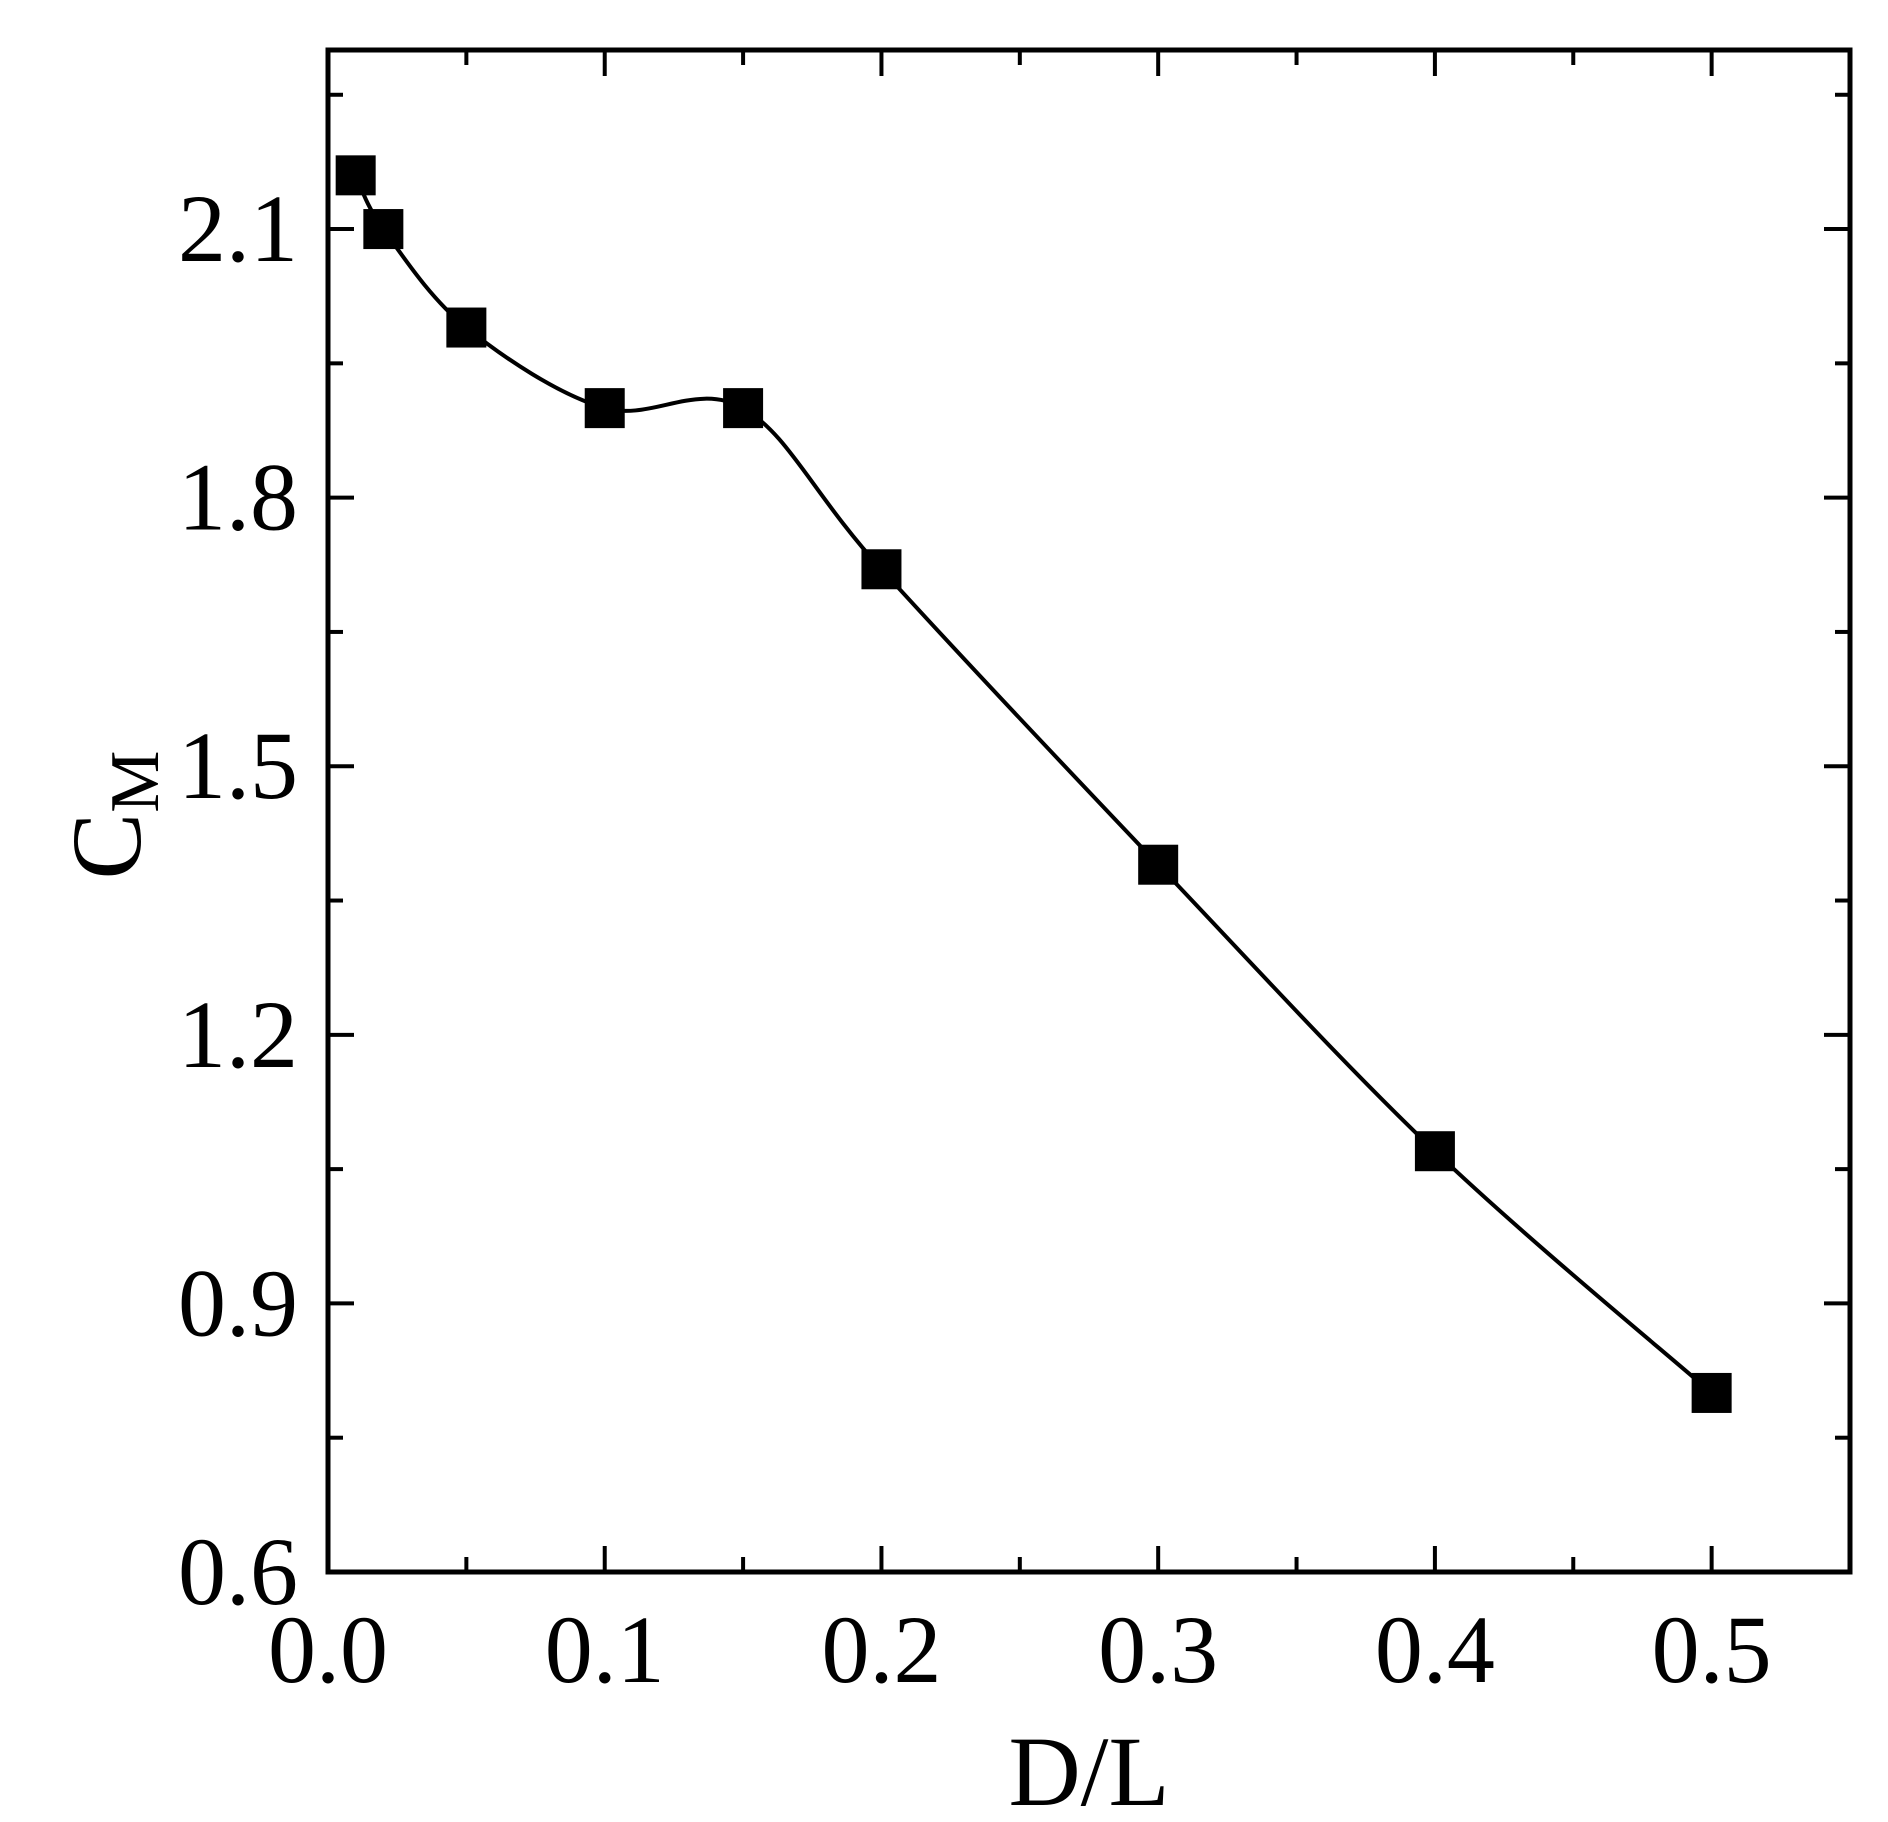 The height and width of the screenshot is (1822, 1888). What do you see at coordinates (238, 1034) in the screenshot?
I see `y-tick-label: 1.2` at bounding box center [238, 1034].